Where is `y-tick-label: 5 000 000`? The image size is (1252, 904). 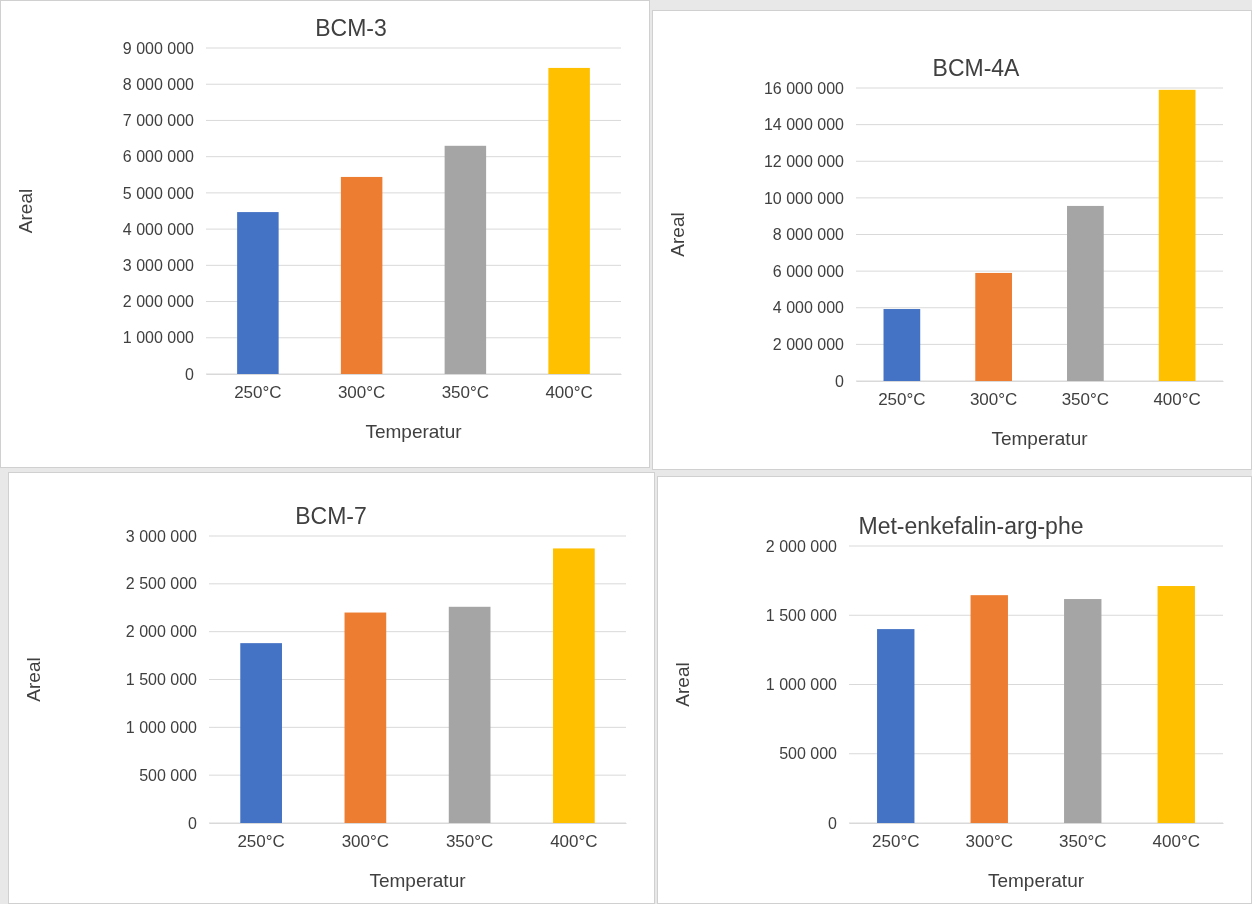 y-tick-label: 5 000 000 is located at coordinates (158, 193).